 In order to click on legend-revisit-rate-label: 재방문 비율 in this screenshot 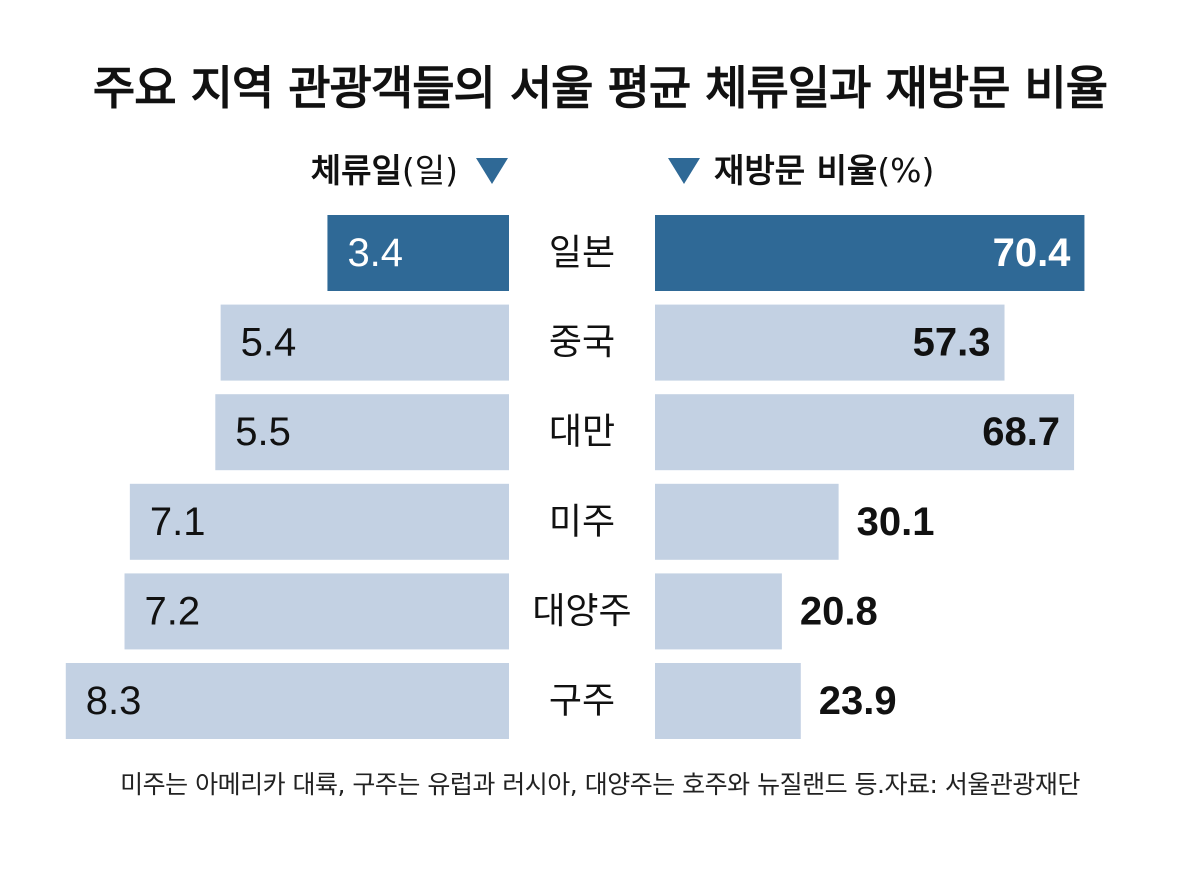, I will do `click(796, 170)`.